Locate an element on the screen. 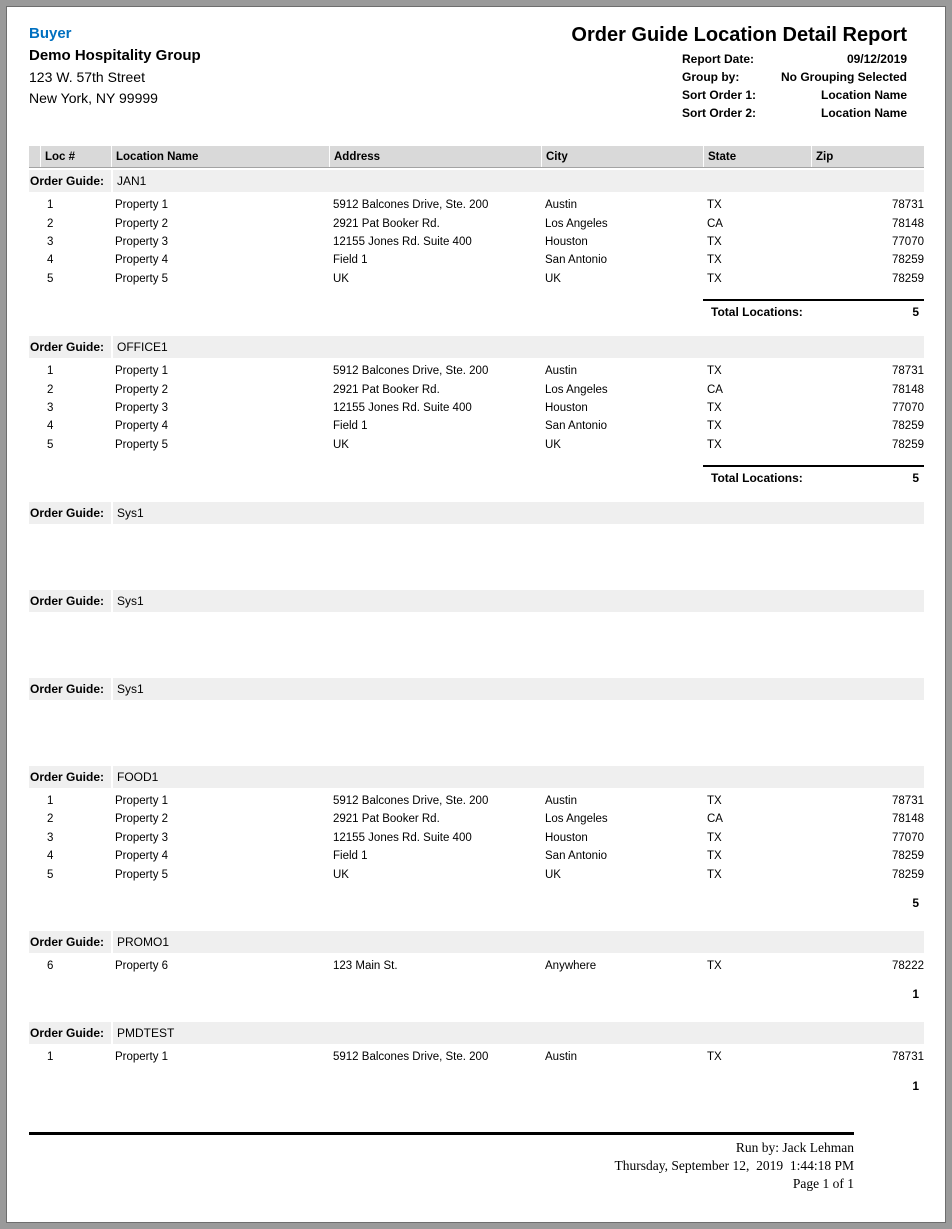 The width and height of the screenshot is (952, 1229). meta-value: 09/12/2019 is located at coordinates (876, 59).